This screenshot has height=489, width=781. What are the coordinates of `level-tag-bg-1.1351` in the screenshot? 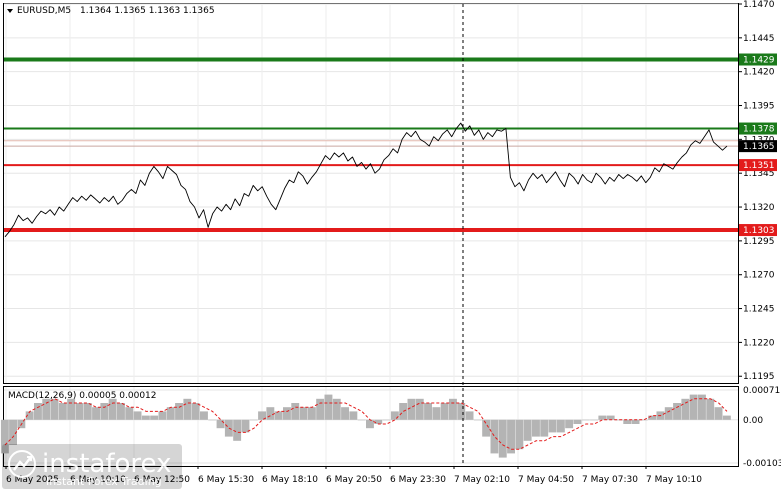 It's located at (758, 165).